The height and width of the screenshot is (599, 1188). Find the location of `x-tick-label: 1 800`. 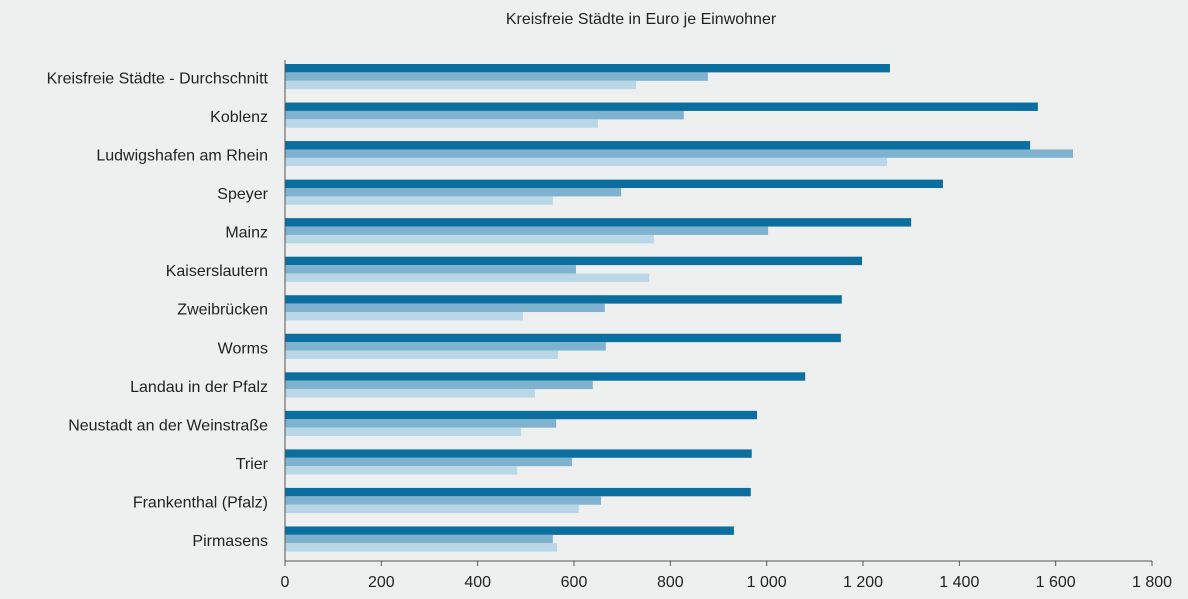

x-tick-label: 1 800 is located at coordinates (1152, 582).